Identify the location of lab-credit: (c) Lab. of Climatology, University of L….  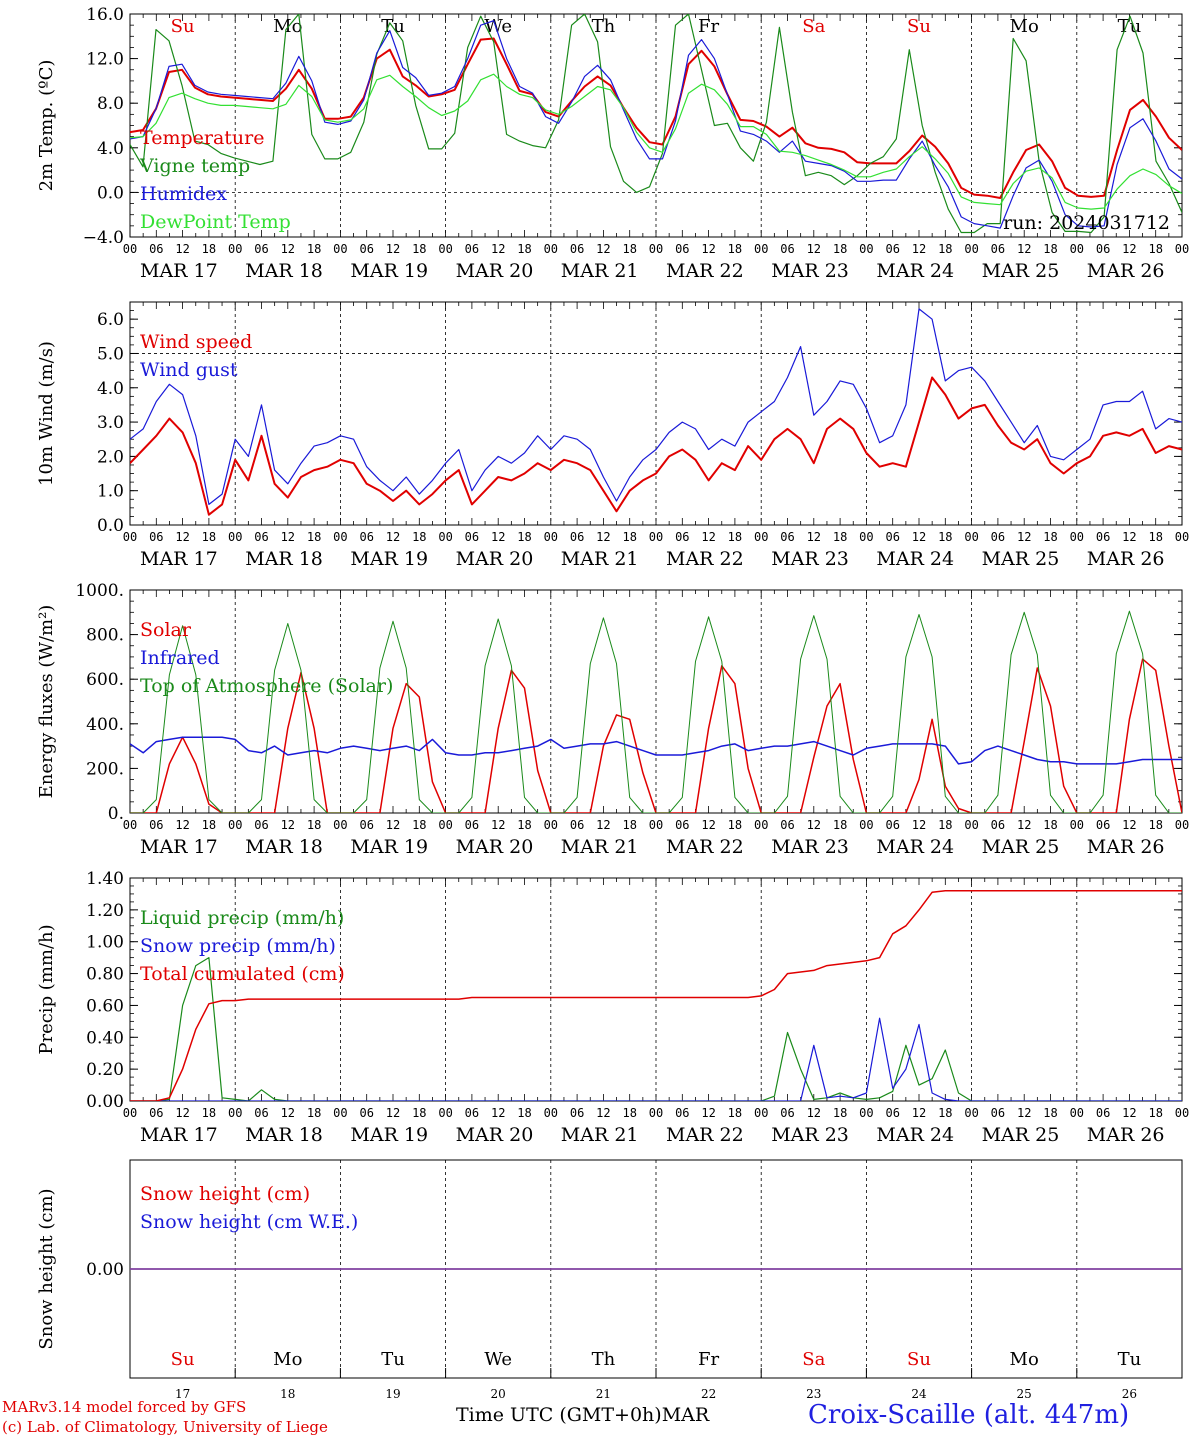
(165, 1427).